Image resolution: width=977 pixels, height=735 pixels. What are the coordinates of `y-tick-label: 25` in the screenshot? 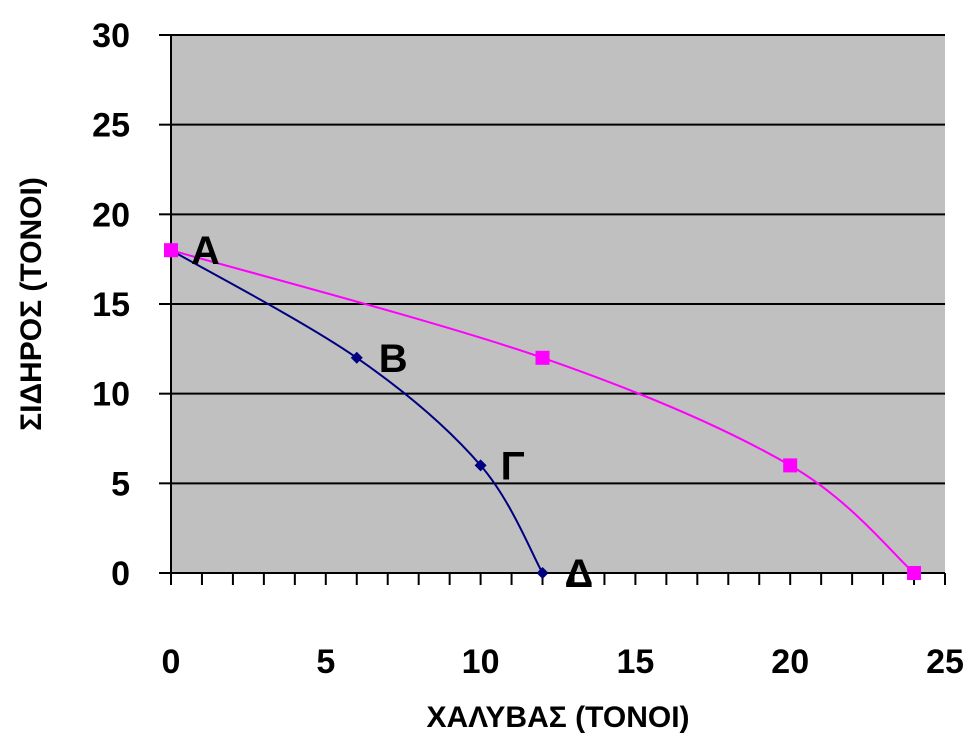 It's located at (111, 126).